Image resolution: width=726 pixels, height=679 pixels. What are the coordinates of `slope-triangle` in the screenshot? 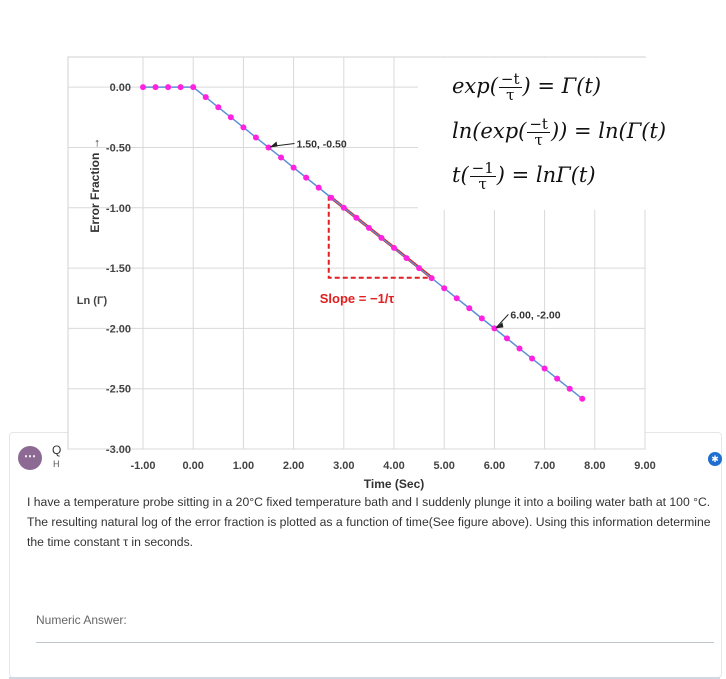 It's located at (379, 237).